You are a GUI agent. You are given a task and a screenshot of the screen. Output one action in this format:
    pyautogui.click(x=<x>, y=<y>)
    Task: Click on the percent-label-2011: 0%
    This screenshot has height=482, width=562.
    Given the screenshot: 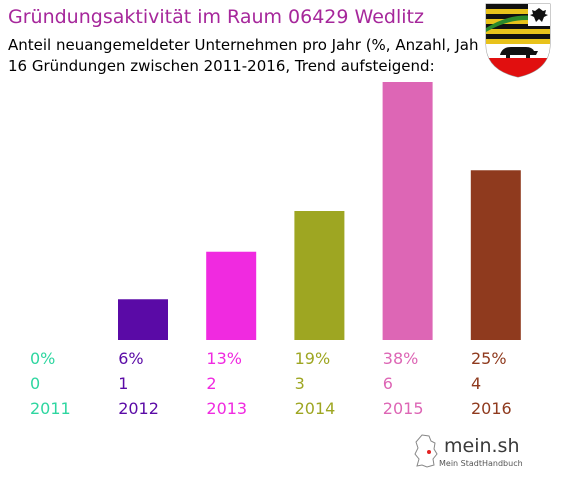 What is the action you would take?
    pyautogui.click(x=42, y=358)
    